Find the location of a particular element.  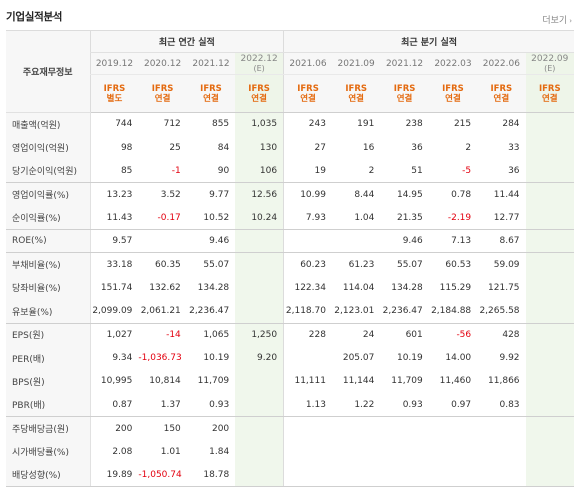

table-cell: 2 is located at coordinates (468, 147).